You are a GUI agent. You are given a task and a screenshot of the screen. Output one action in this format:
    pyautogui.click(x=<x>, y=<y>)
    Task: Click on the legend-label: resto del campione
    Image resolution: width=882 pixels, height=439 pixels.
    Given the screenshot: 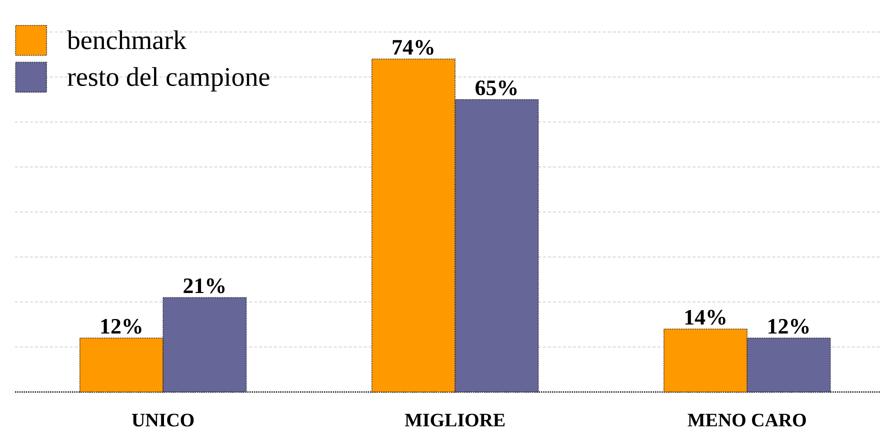 What is the action you would take?
    pyautogui.click(x=169, y=79)
    